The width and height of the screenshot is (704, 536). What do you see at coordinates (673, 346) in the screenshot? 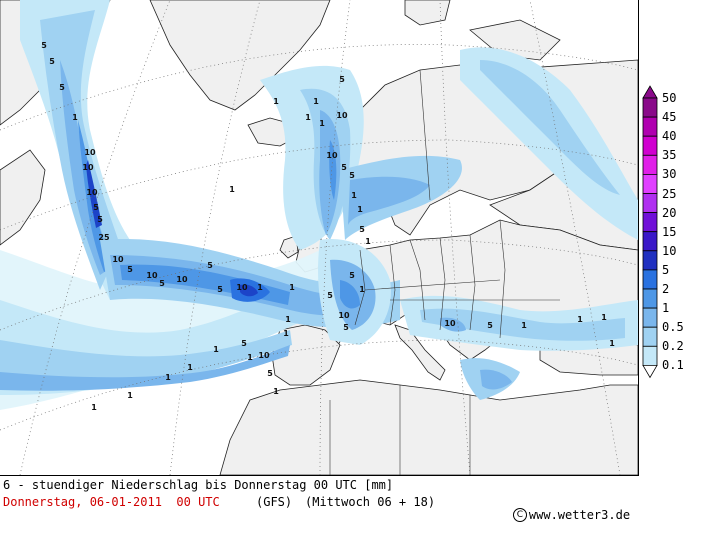
I see `legend-label: 0.2` at bounding box center [673, 346].